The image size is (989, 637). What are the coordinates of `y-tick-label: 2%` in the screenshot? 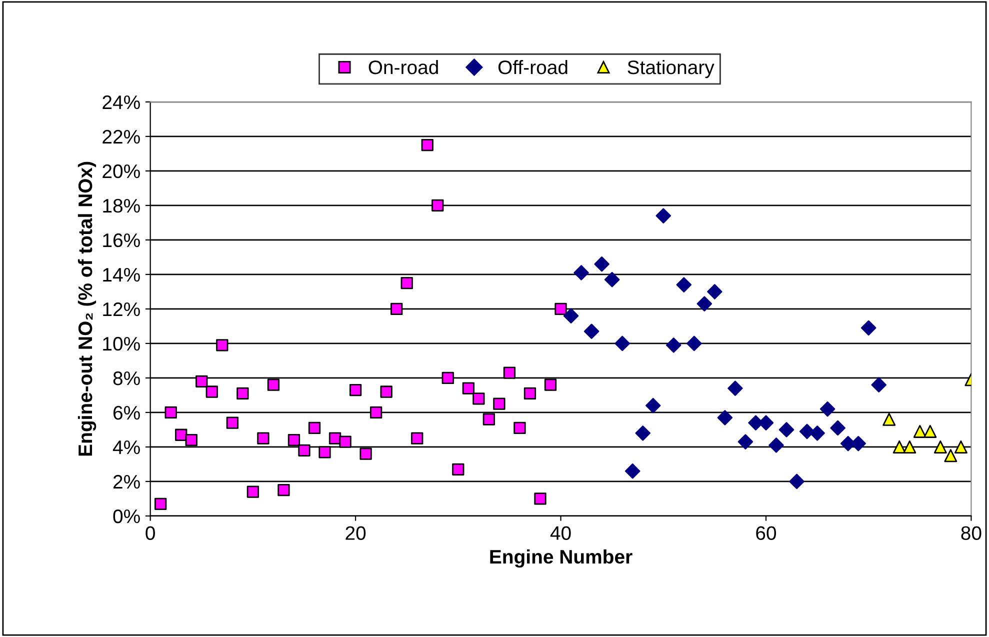 It's located at (126, 481).